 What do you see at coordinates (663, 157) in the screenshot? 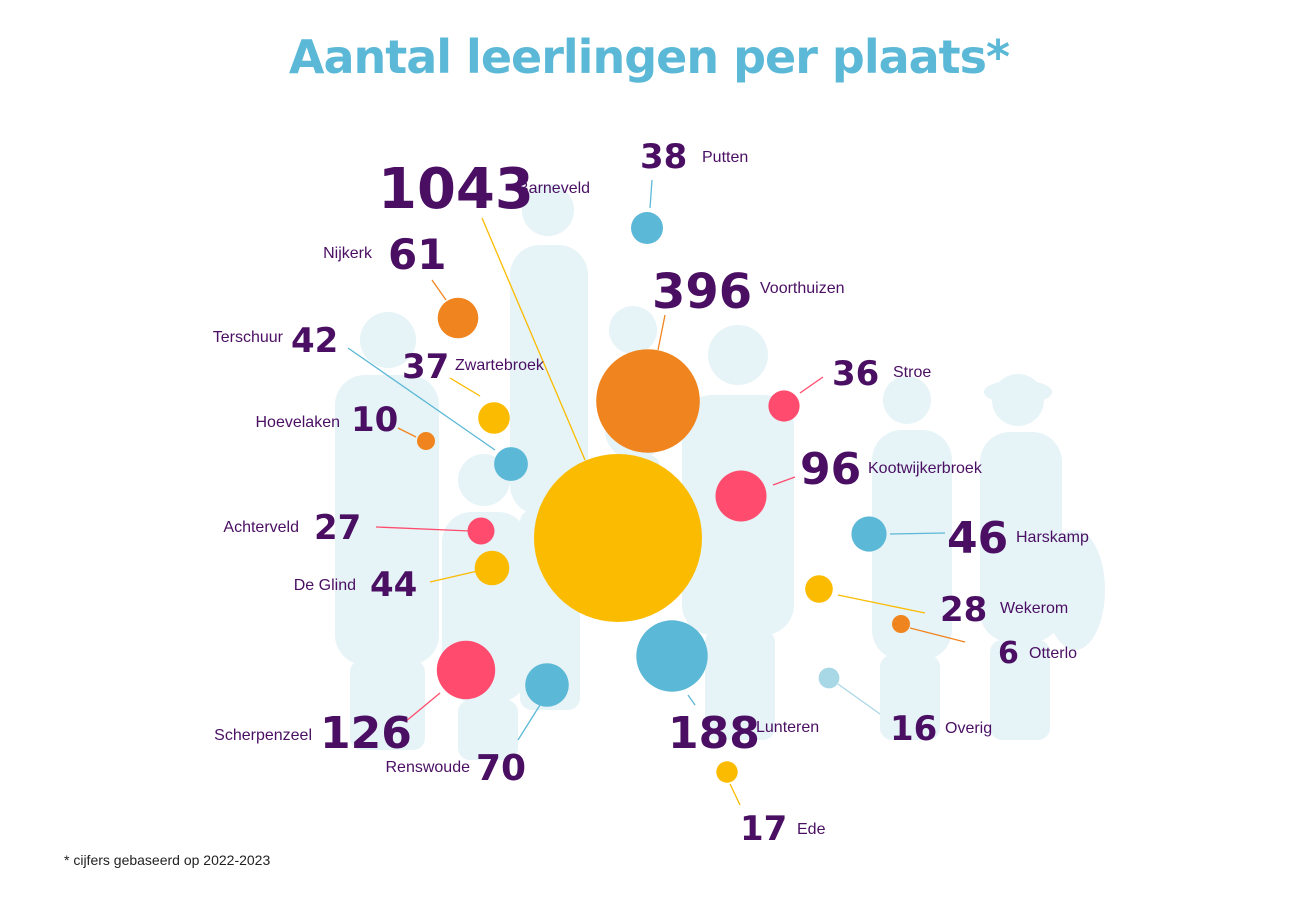
I see `value-label-putten: 38` at bounding box center [663, 157].